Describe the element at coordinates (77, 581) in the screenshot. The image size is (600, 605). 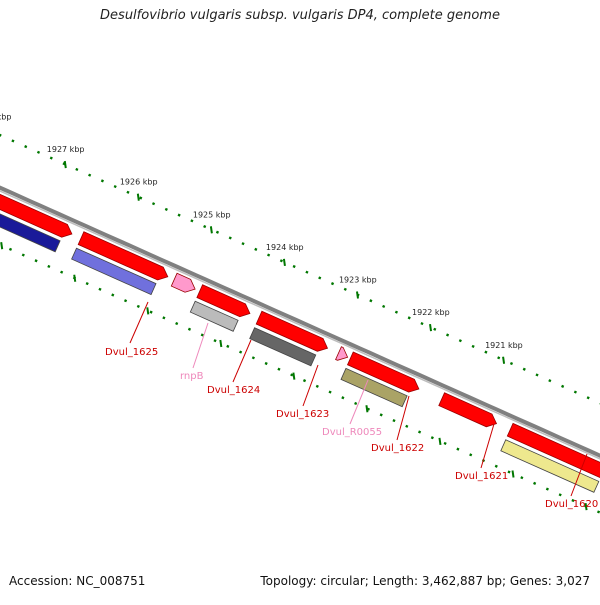
I see `accession-text: Accession: NC_008751` at that location.